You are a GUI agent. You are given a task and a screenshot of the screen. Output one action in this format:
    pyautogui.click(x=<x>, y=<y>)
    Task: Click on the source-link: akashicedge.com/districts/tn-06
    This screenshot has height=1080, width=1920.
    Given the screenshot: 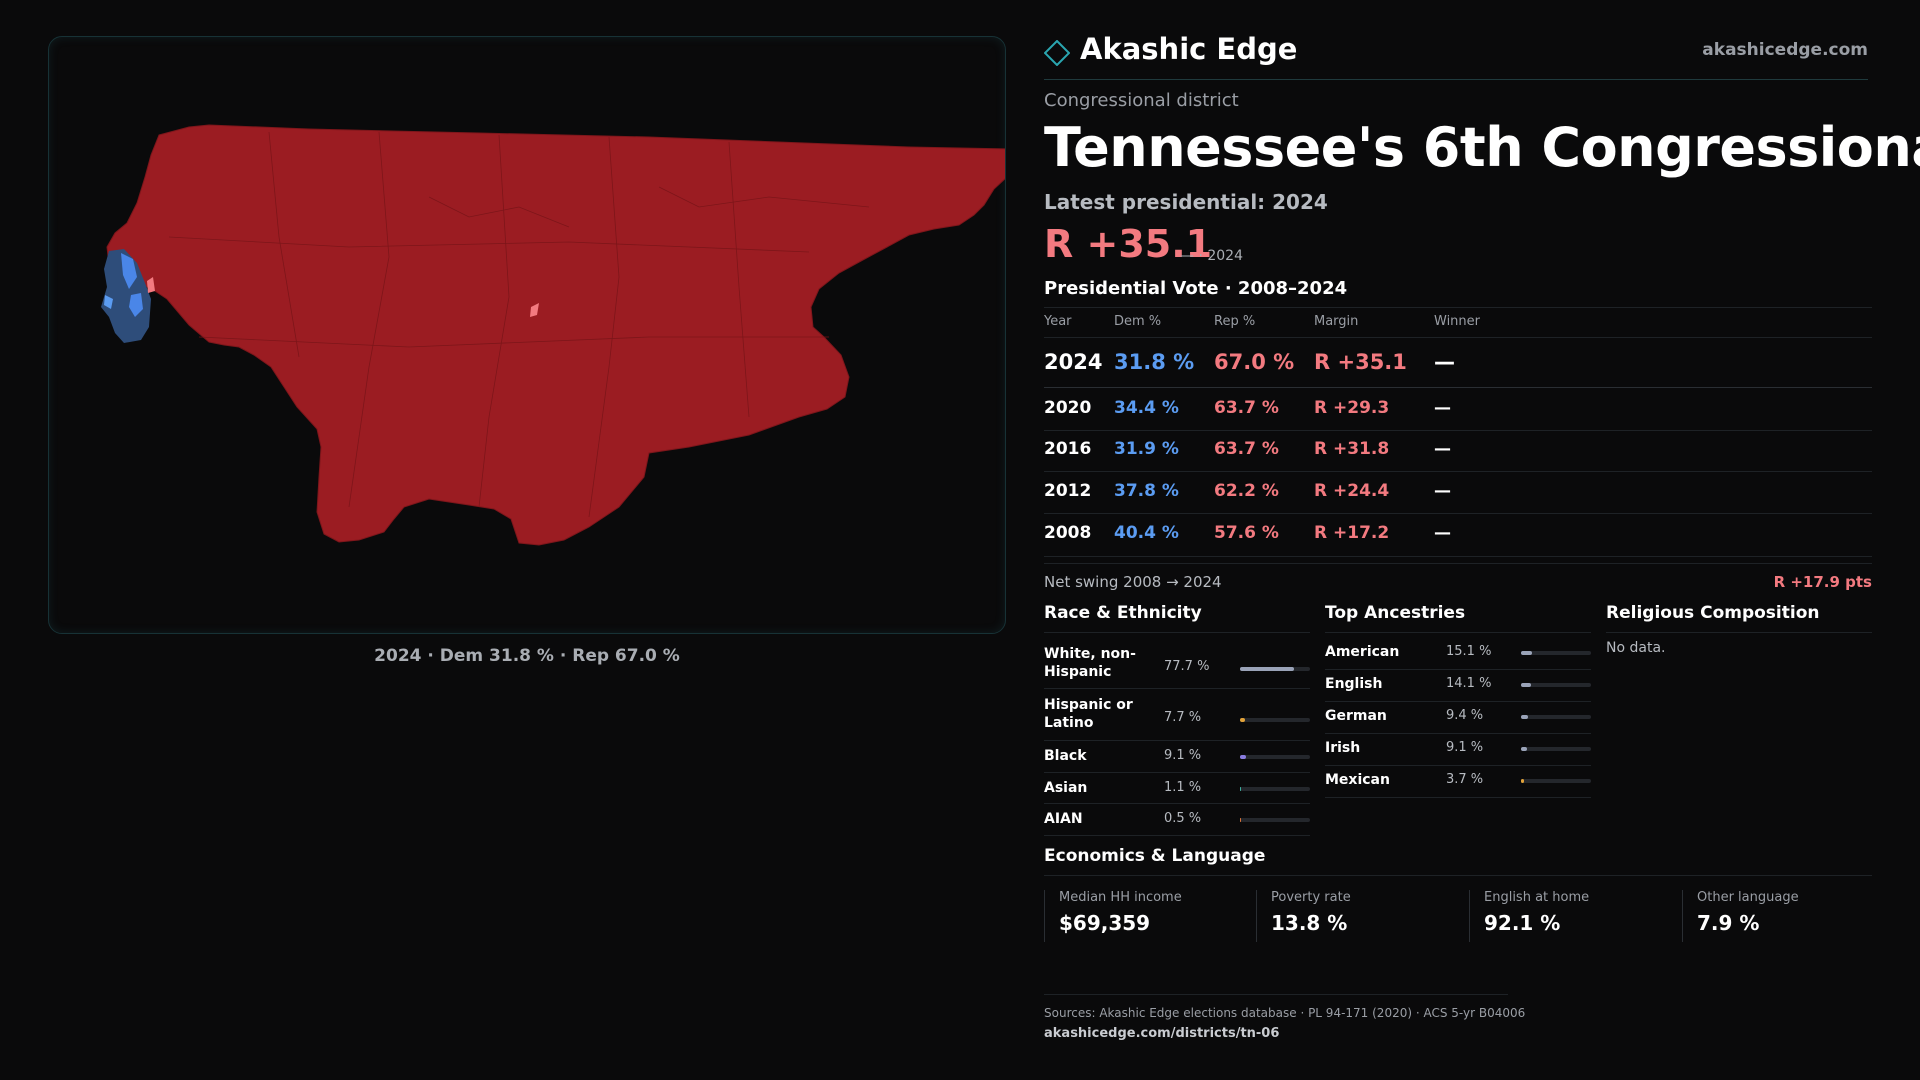 What is the action you would take?
    pyautogui.click(x=1162, y=1033)
    